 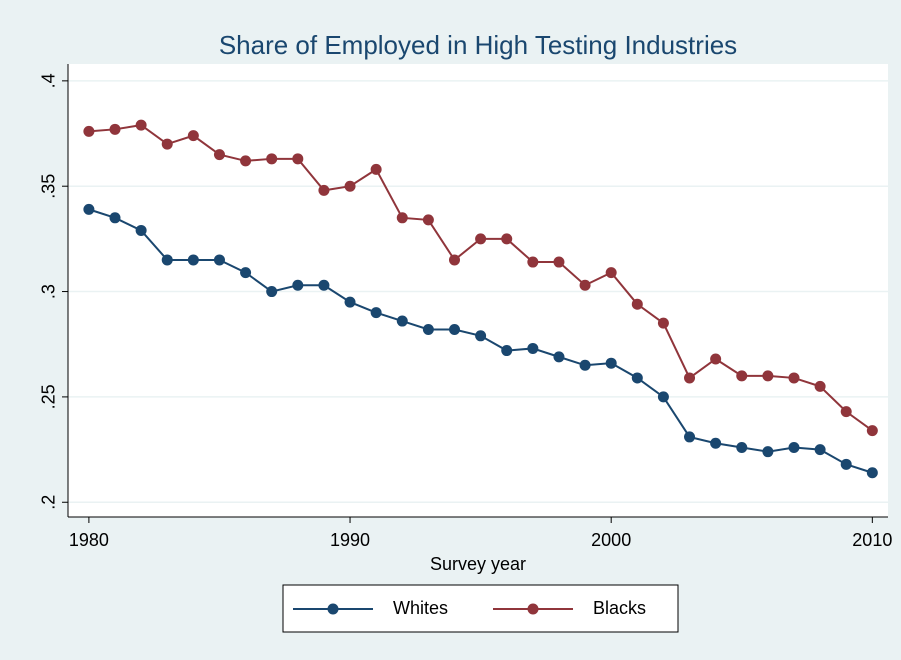 What do you see at coordinates (350, 540) in the screenshot?
I see `x-tick-label: 1990` at bounding box center [350, 540].